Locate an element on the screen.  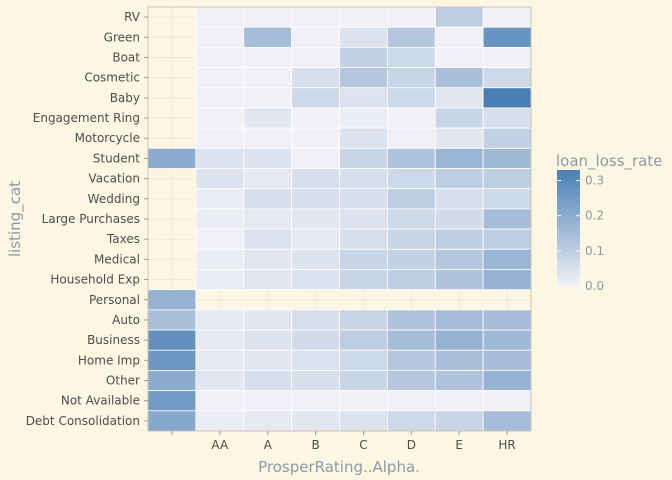
tile-baby-aa is located at coordinates (220, 98).